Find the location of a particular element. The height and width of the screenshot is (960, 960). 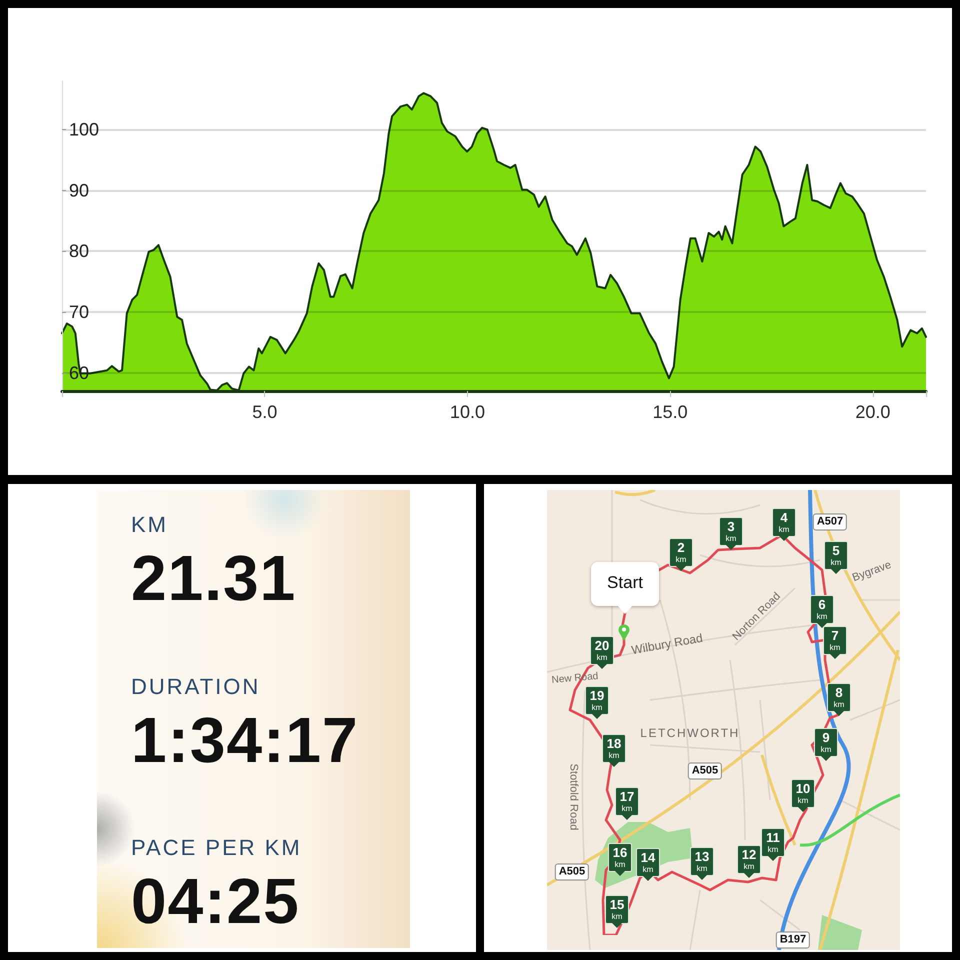

text: 1:34:17 is located at coordinates (245, 740).